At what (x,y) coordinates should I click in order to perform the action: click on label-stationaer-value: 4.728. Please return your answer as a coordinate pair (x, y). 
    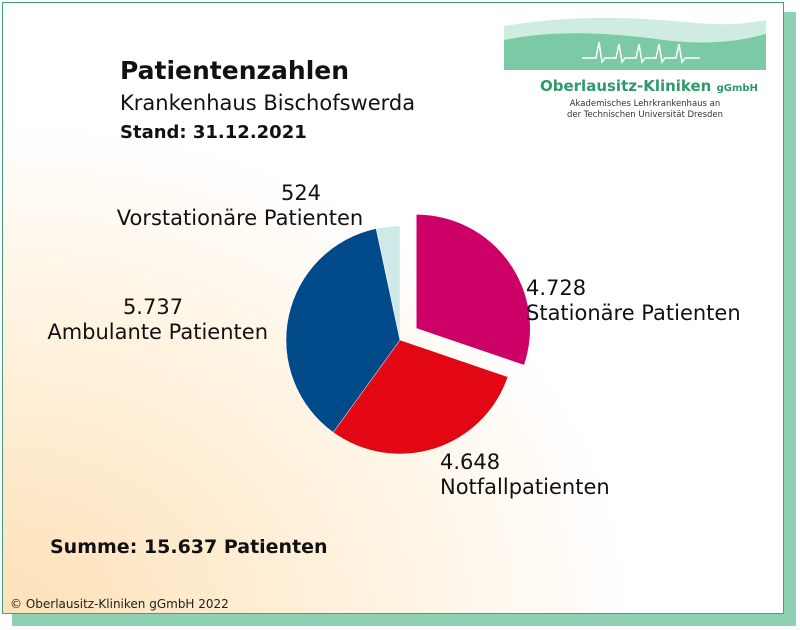
    Looking at the image, I should click on (556, 288).